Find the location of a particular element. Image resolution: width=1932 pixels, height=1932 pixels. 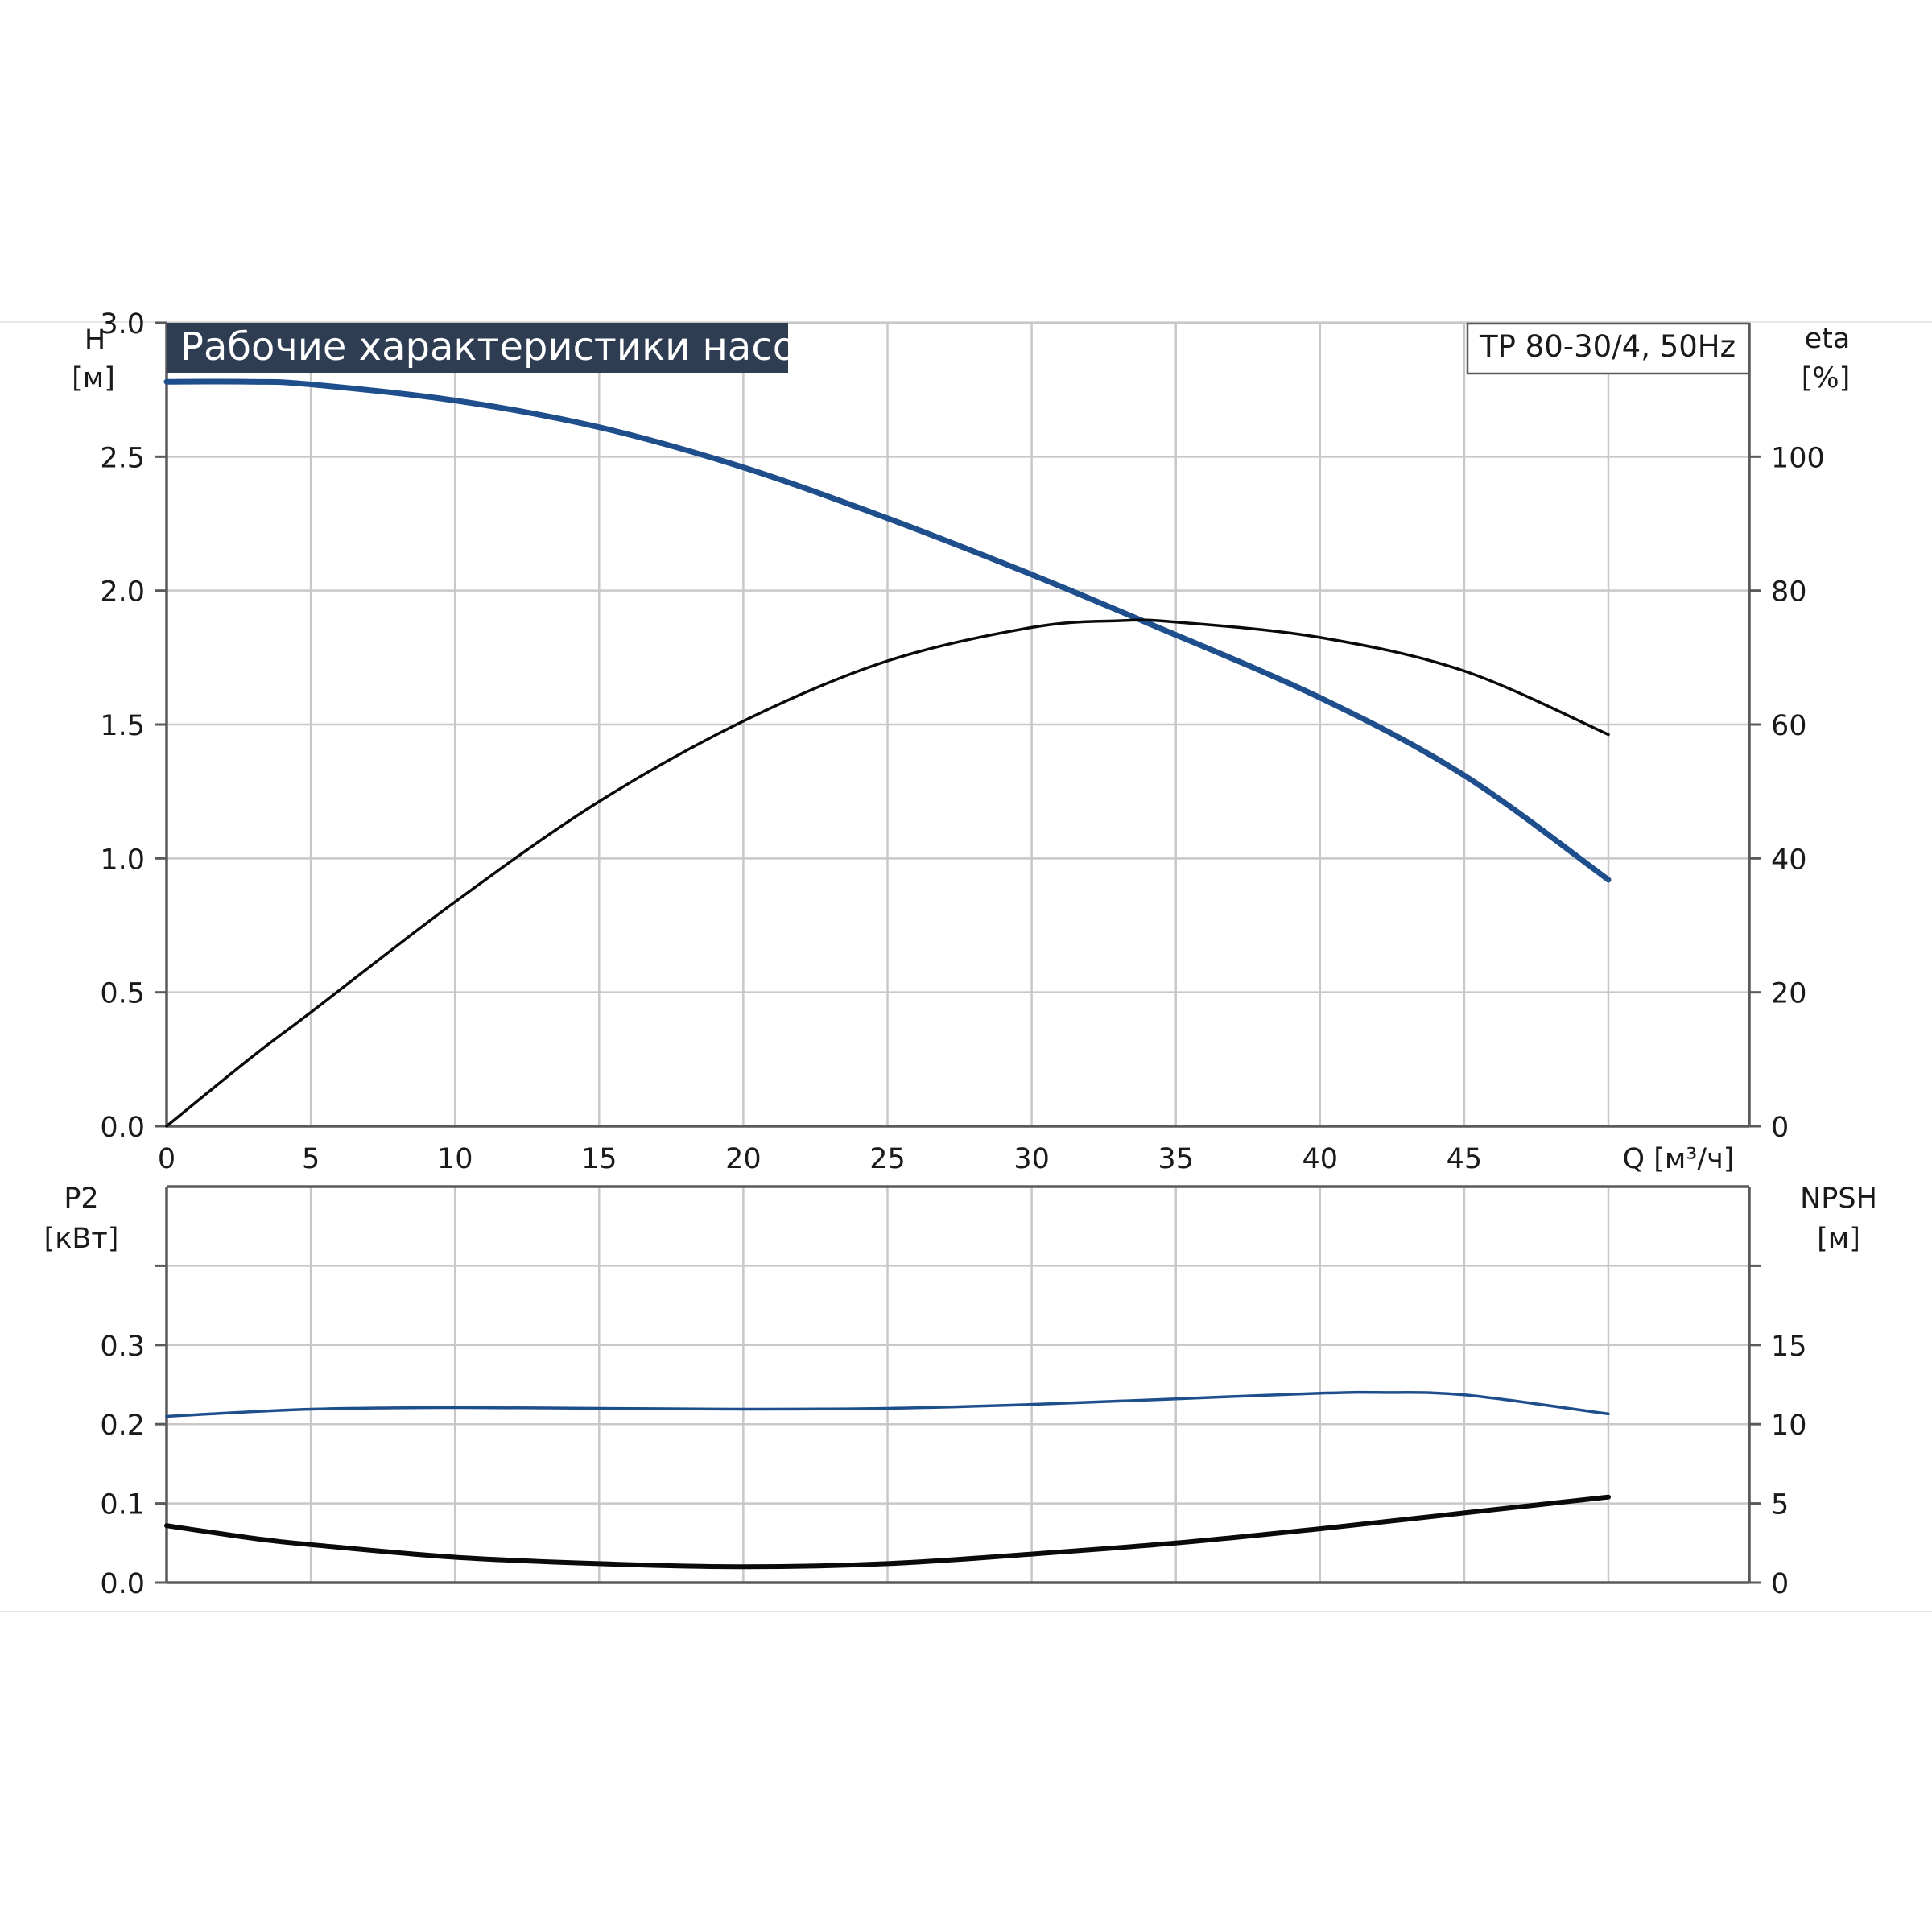

flow-tick-label: 5 is located at coordinates (311, 1159).